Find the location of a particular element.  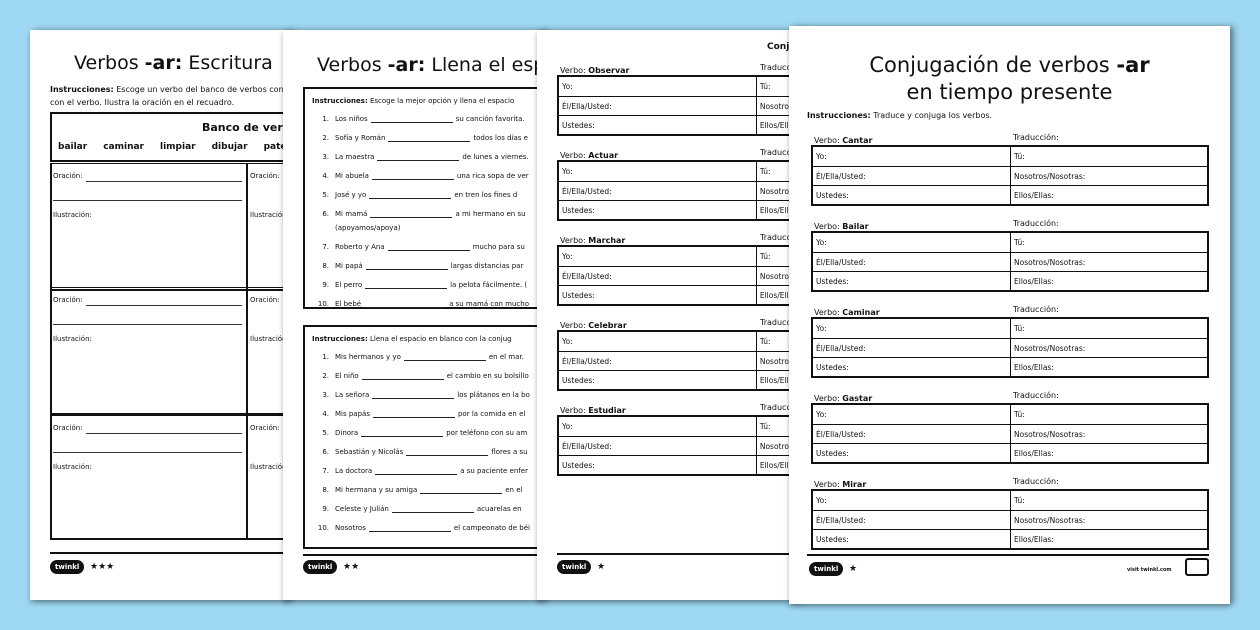

conjugation-row: Él/Ella/Usted: Nosotros/Nosotras: is located at coordinates (1010, 347).